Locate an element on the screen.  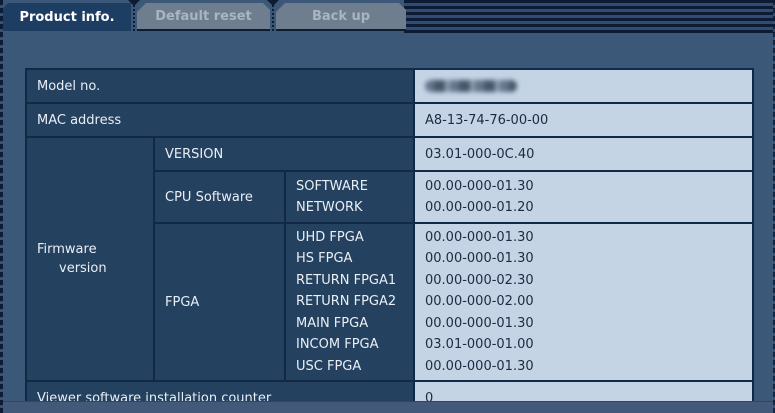
model-no-redacted-blur is located at coordinates (471, 86).